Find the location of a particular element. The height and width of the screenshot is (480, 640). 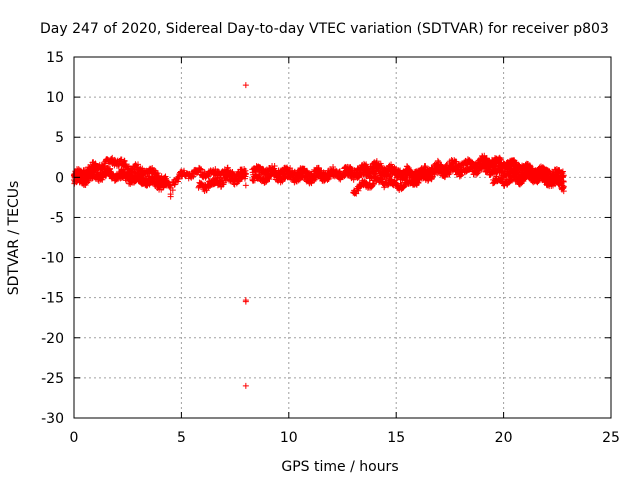

x-tick-label: 5 is located at coordinates (181, 438).